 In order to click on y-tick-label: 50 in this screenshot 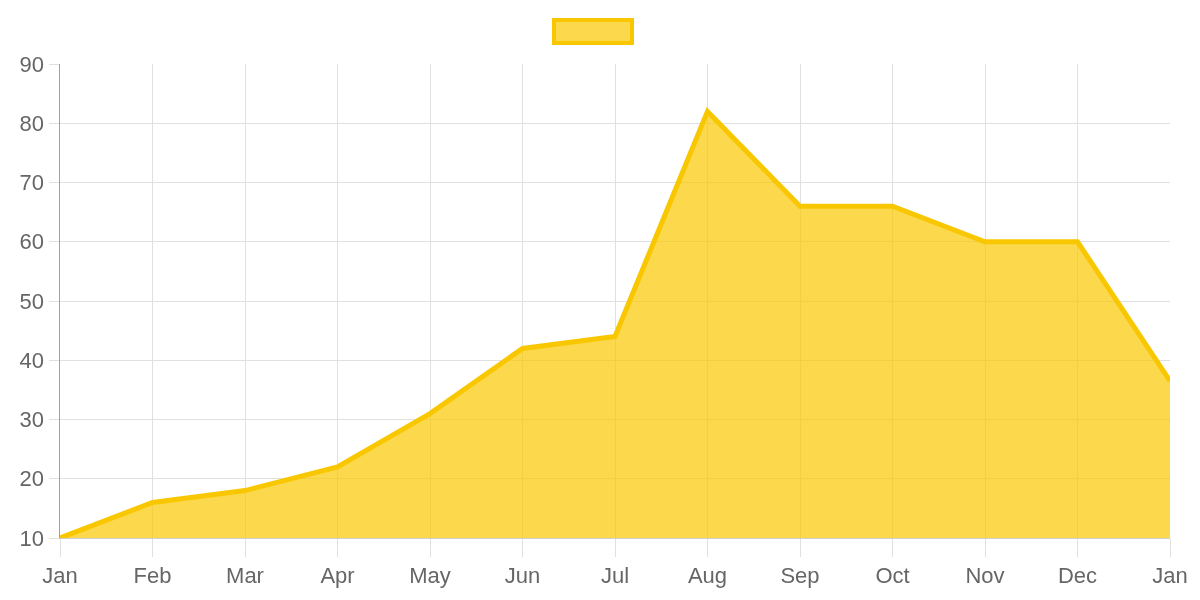, I will do `click(32, 301)`.